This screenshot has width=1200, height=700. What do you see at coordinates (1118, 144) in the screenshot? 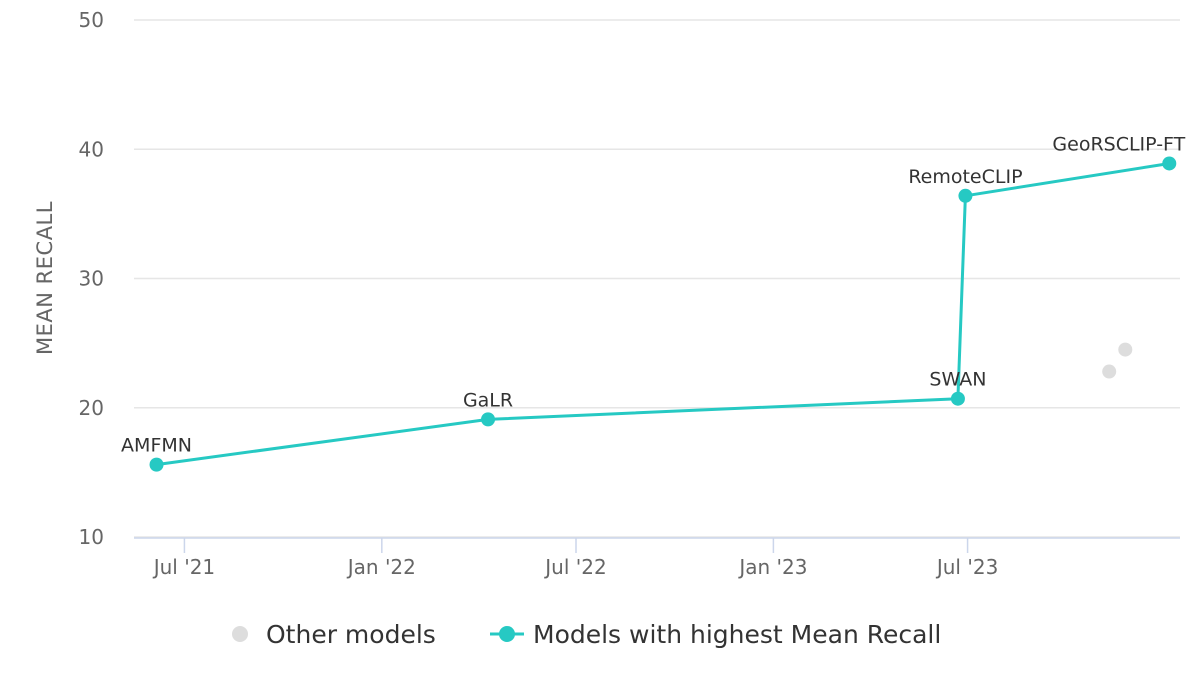
I see `point-label: GeoRSCLIP-FT` at bounding box center [1118, 144].